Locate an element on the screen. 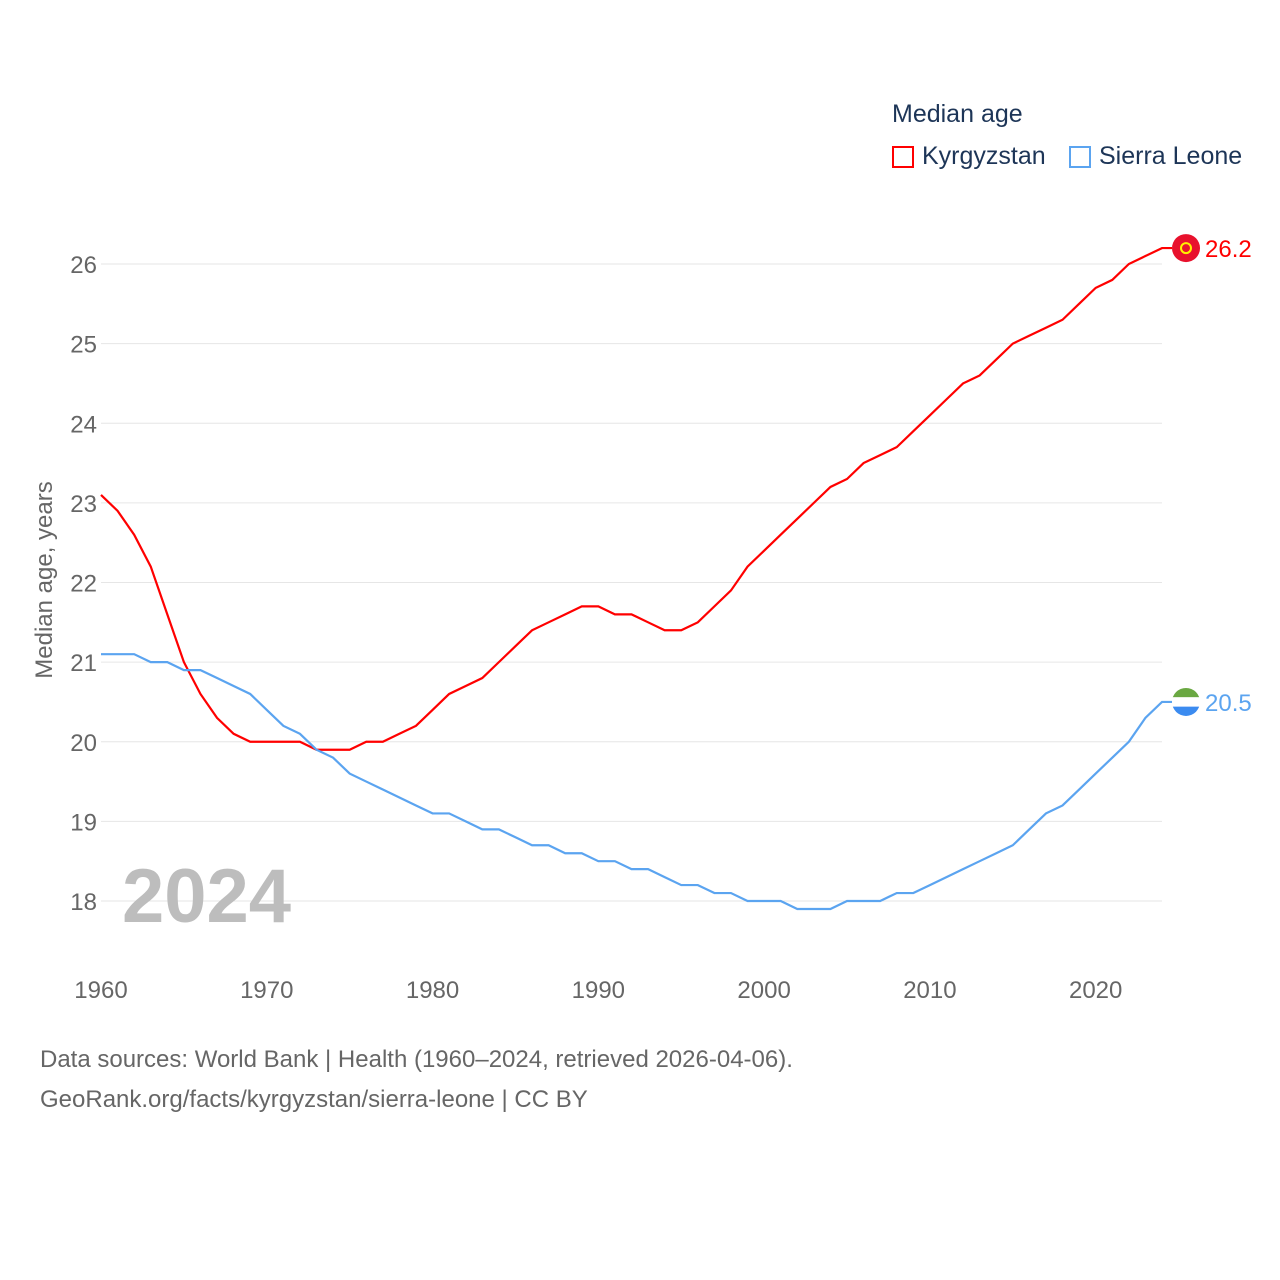 Image resolution: width=1280 pixels, height=1280 pixels. x-tick-label: 2010 is located at coordinates (929, 990).